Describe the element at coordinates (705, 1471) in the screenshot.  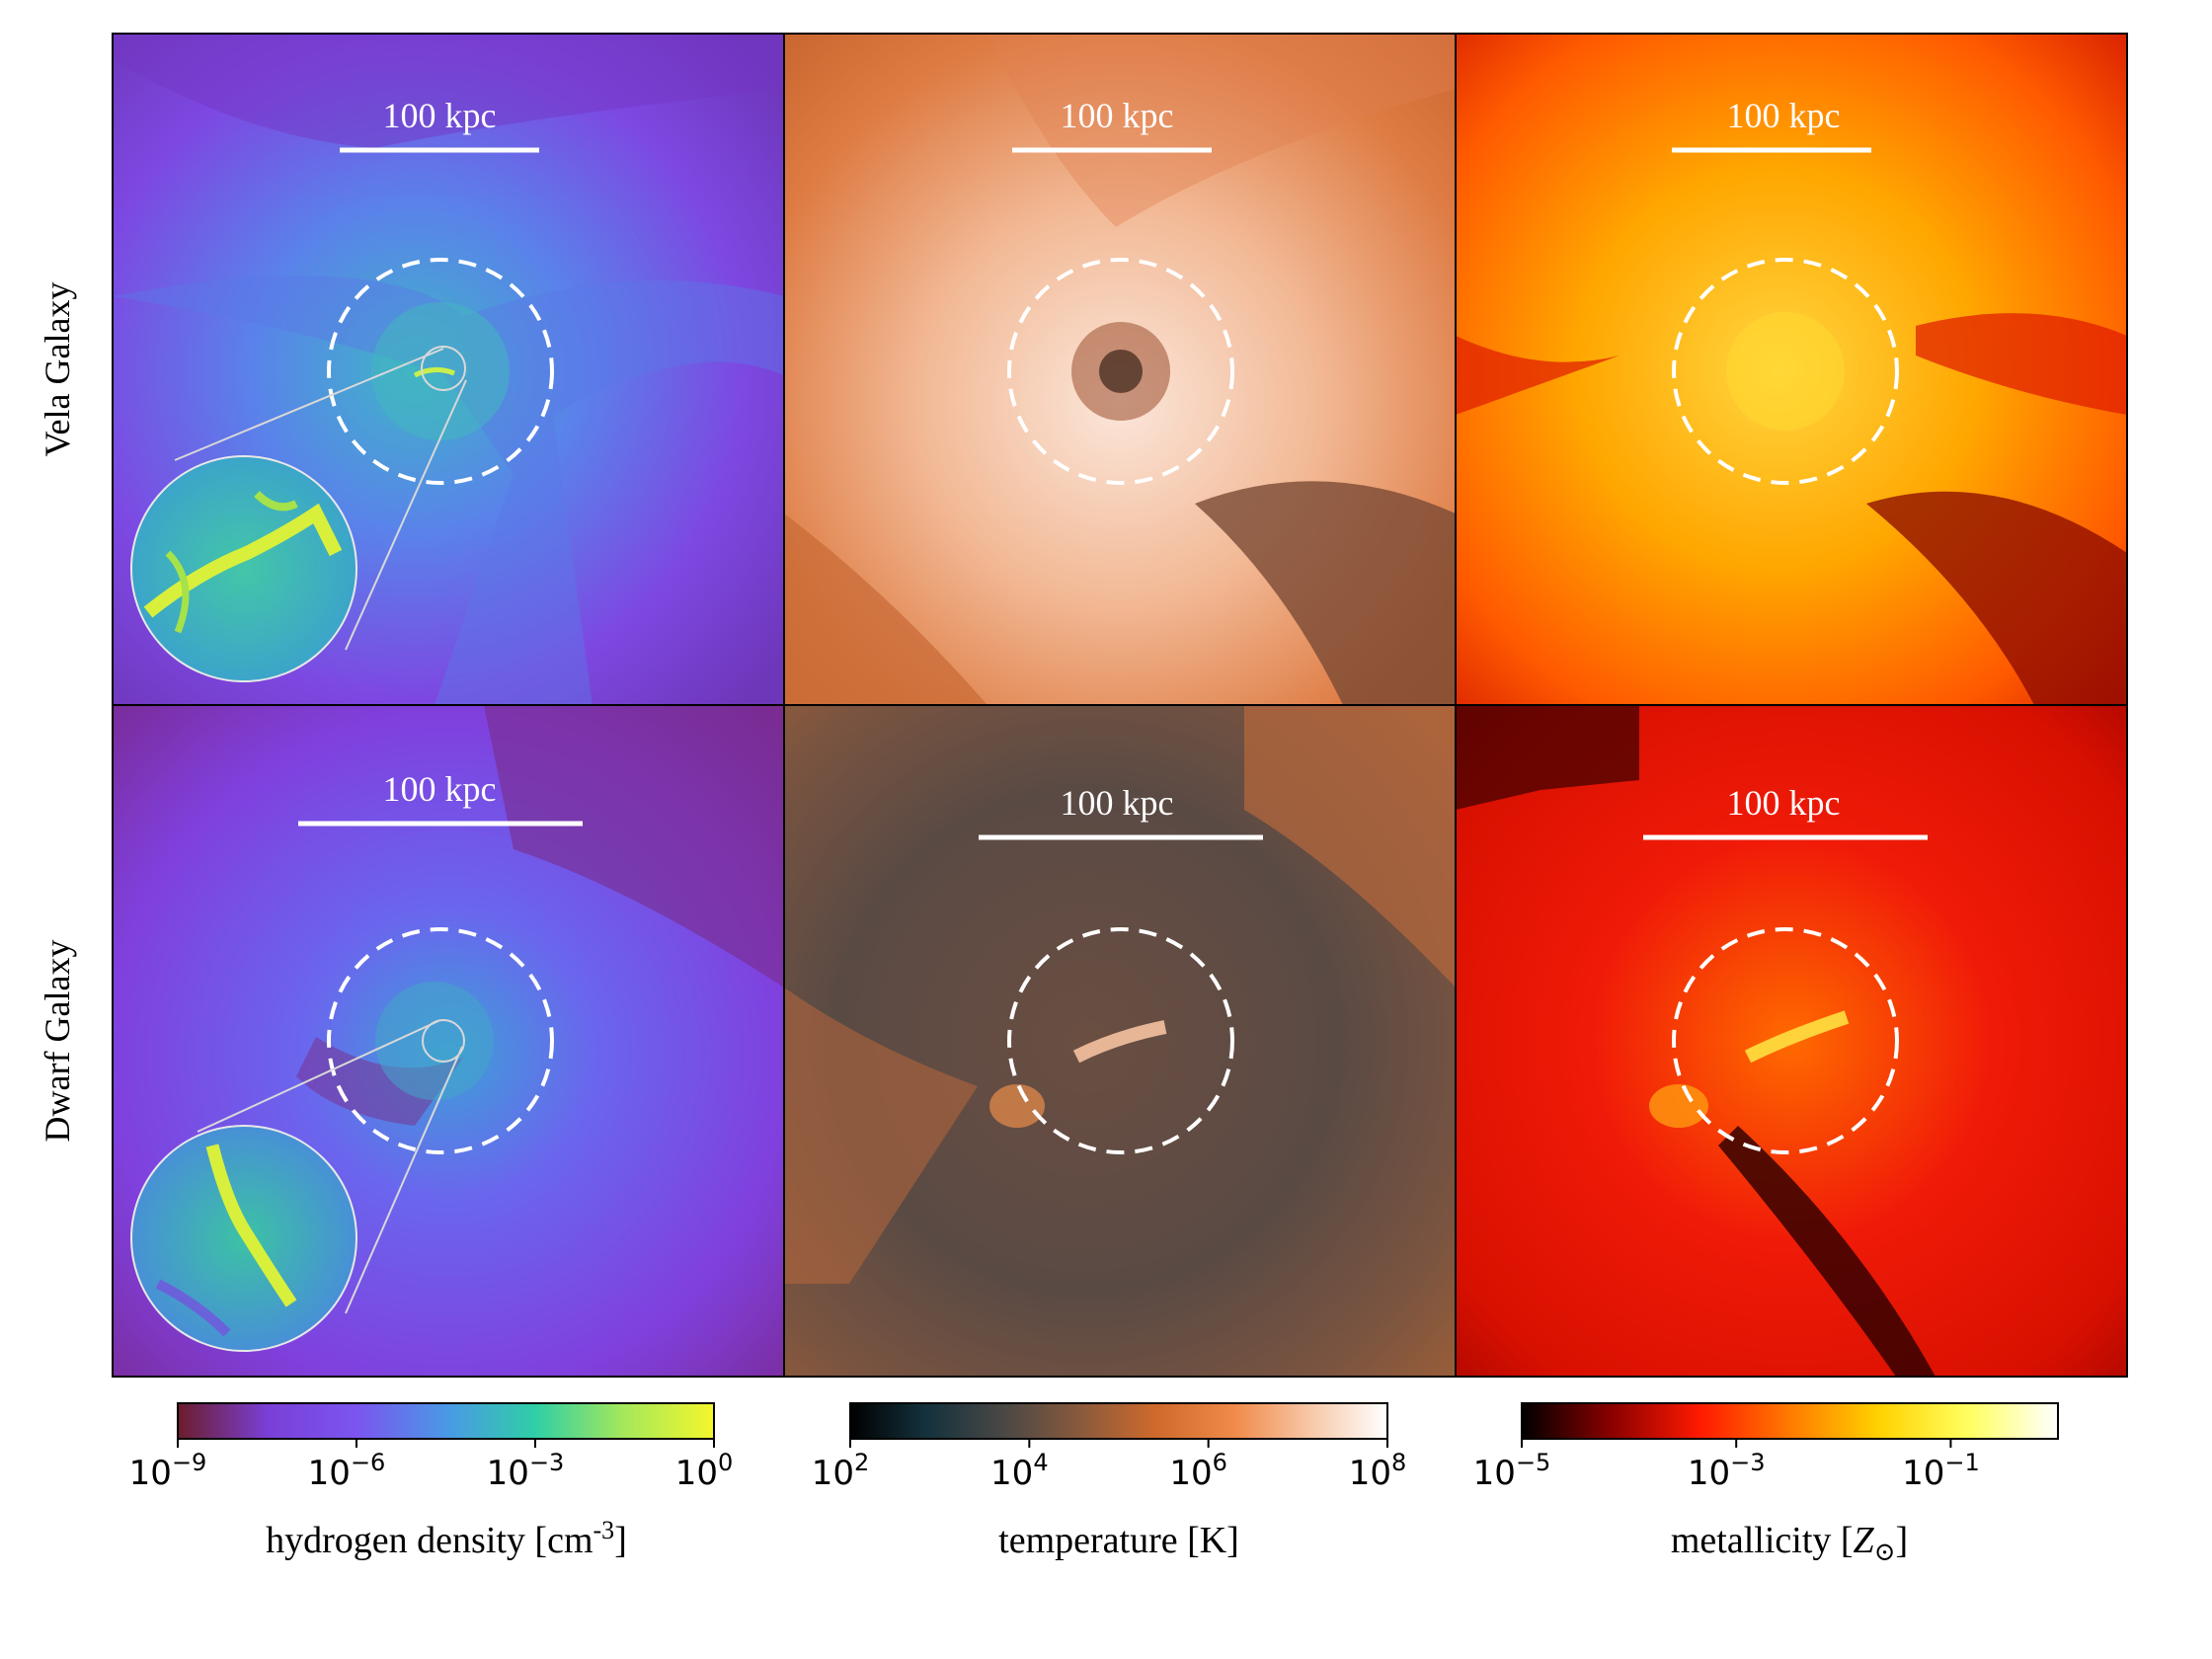
I see `colorbar-tick-label: 10⁰` at that location.